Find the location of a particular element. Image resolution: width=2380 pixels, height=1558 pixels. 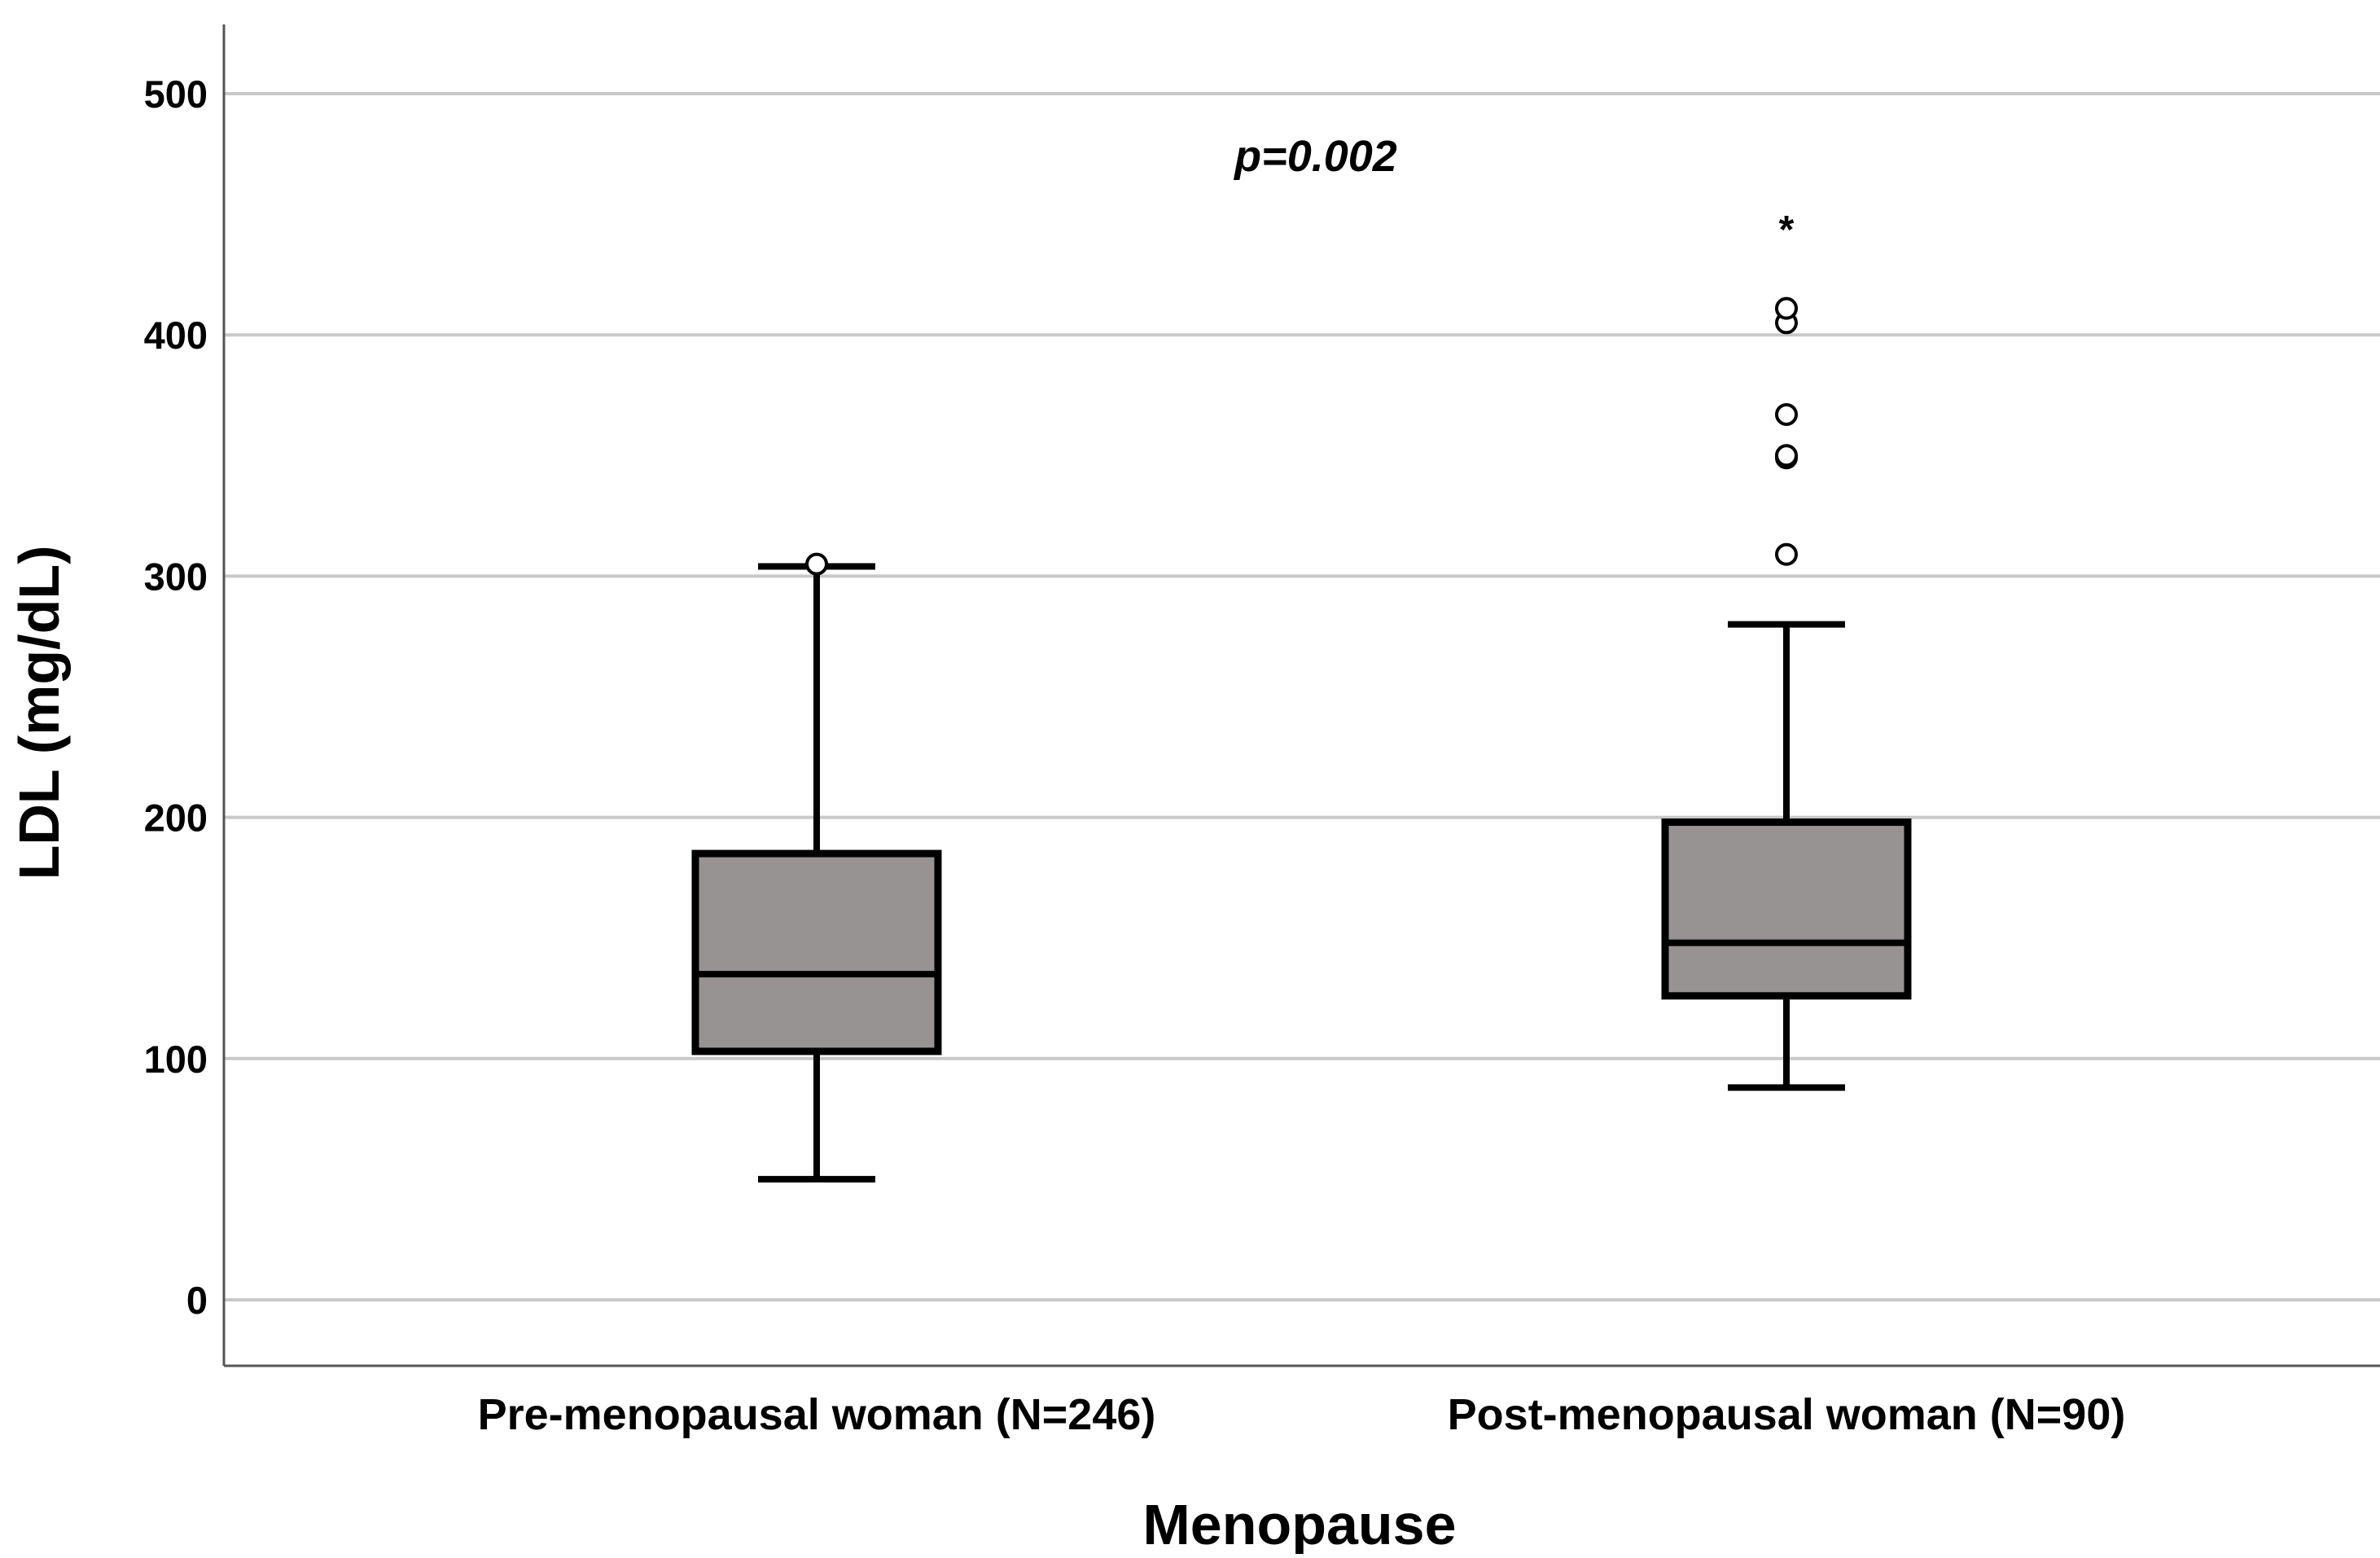

x-axis-title: Menopause is located at coordinates (1299, 1524).